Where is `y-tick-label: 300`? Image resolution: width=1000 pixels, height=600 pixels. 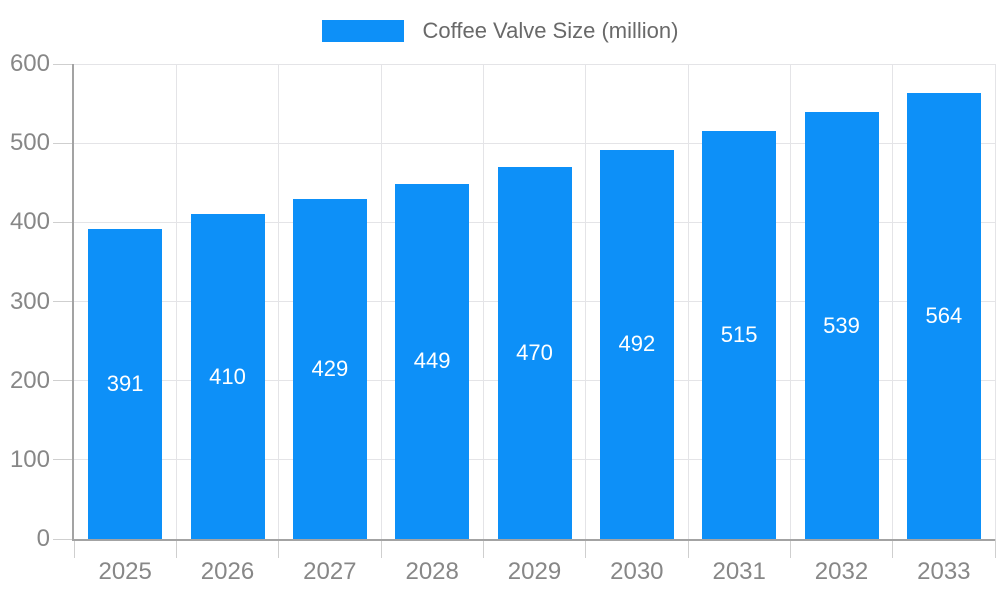
y-tick-label: 300 is located at coordinates (29, 301).